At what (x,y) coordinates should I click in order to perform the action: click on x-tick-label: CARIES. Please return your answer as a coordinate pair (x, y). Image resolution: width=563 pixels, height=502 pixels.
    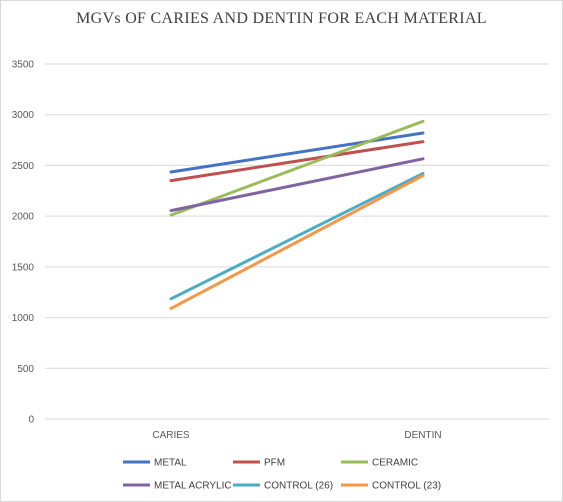
    Looking at the image, I should click on (171, 435).